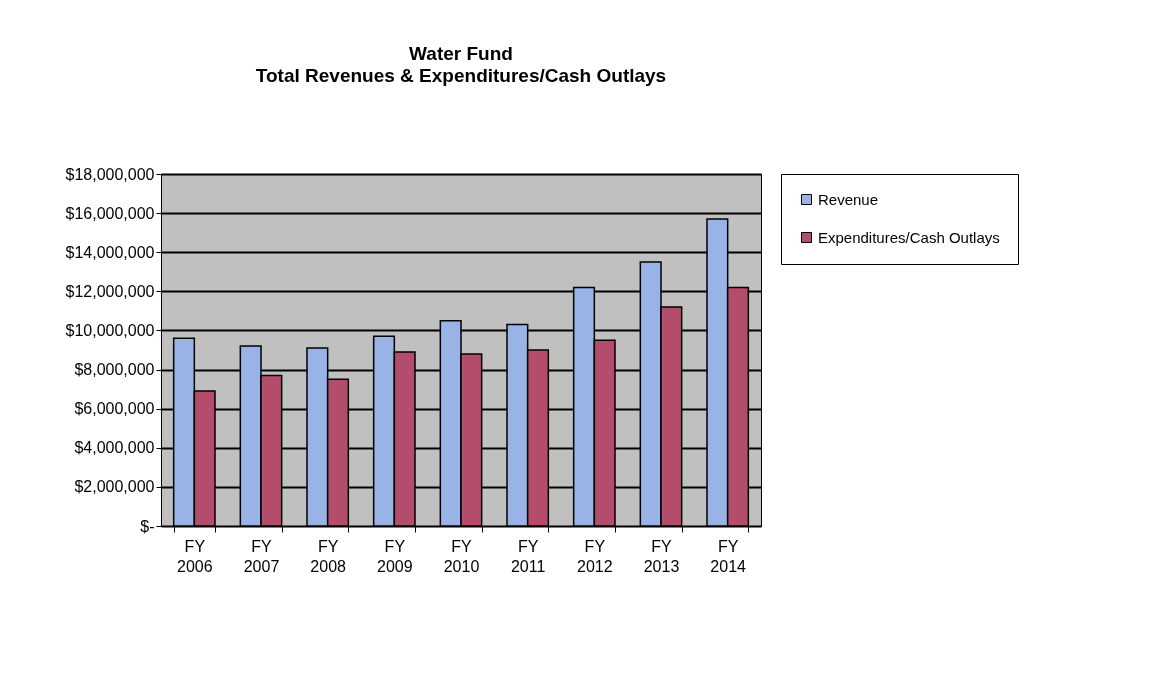 The height and width of the screenshot is (698, 1164). What do you see at coordinates (461, 53) in the screenshot?
I see `chart-title: Water Fund` at bounding box center [461, 53].